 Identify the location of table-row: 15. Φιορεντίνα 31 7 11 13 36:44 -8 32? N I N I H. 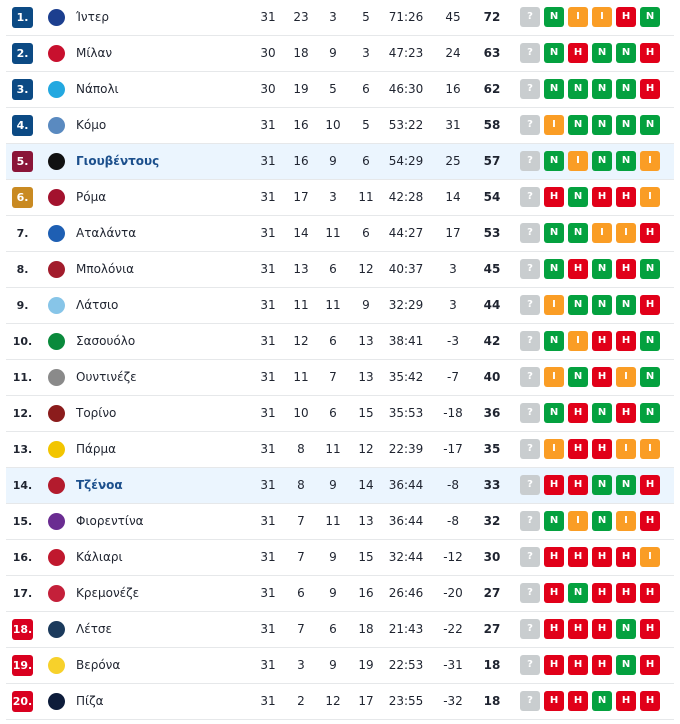
(340, 522).